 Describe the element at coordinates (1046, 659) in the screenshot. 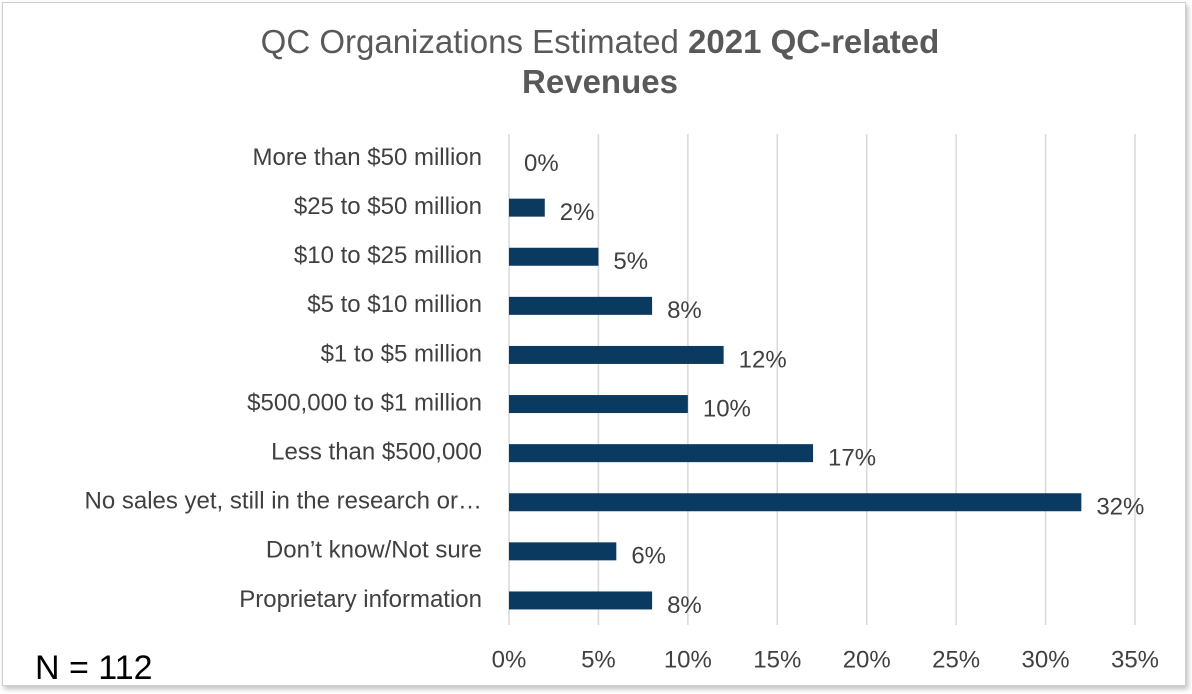

I see `x-tick-label: 30%` at that location.